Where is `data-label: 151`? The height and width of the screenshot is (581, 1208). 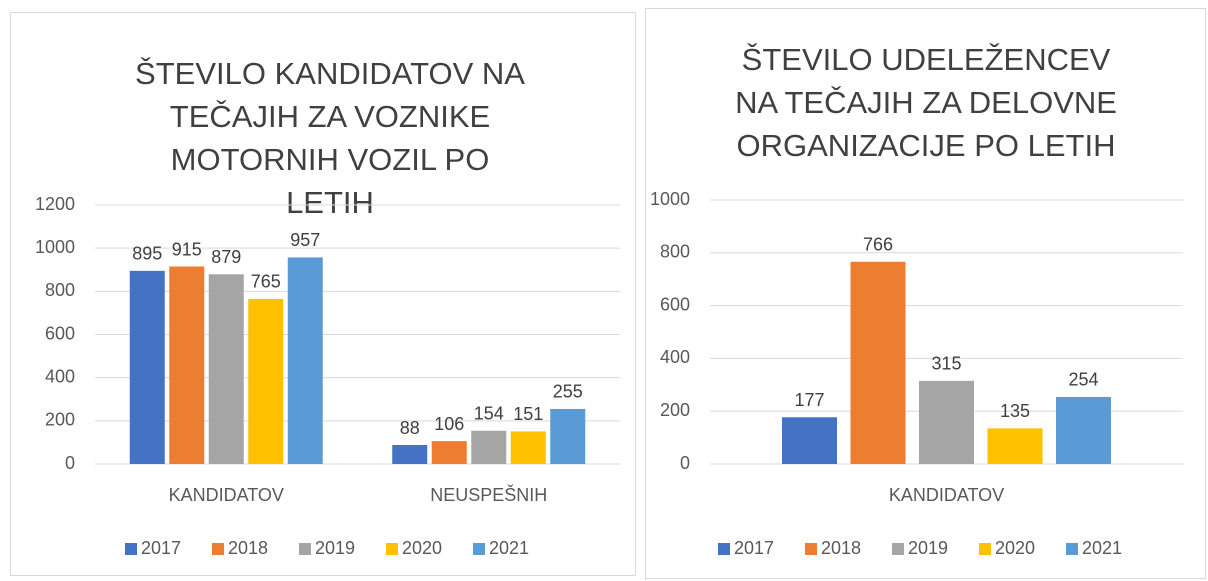
data-label: 151 is located at coordinates (528, 414).